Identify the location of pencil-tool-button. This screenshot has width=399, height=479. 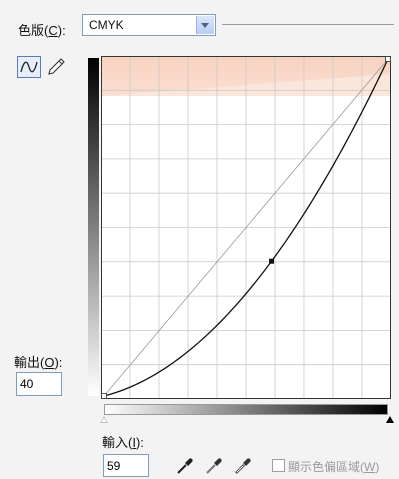
(56, 67).